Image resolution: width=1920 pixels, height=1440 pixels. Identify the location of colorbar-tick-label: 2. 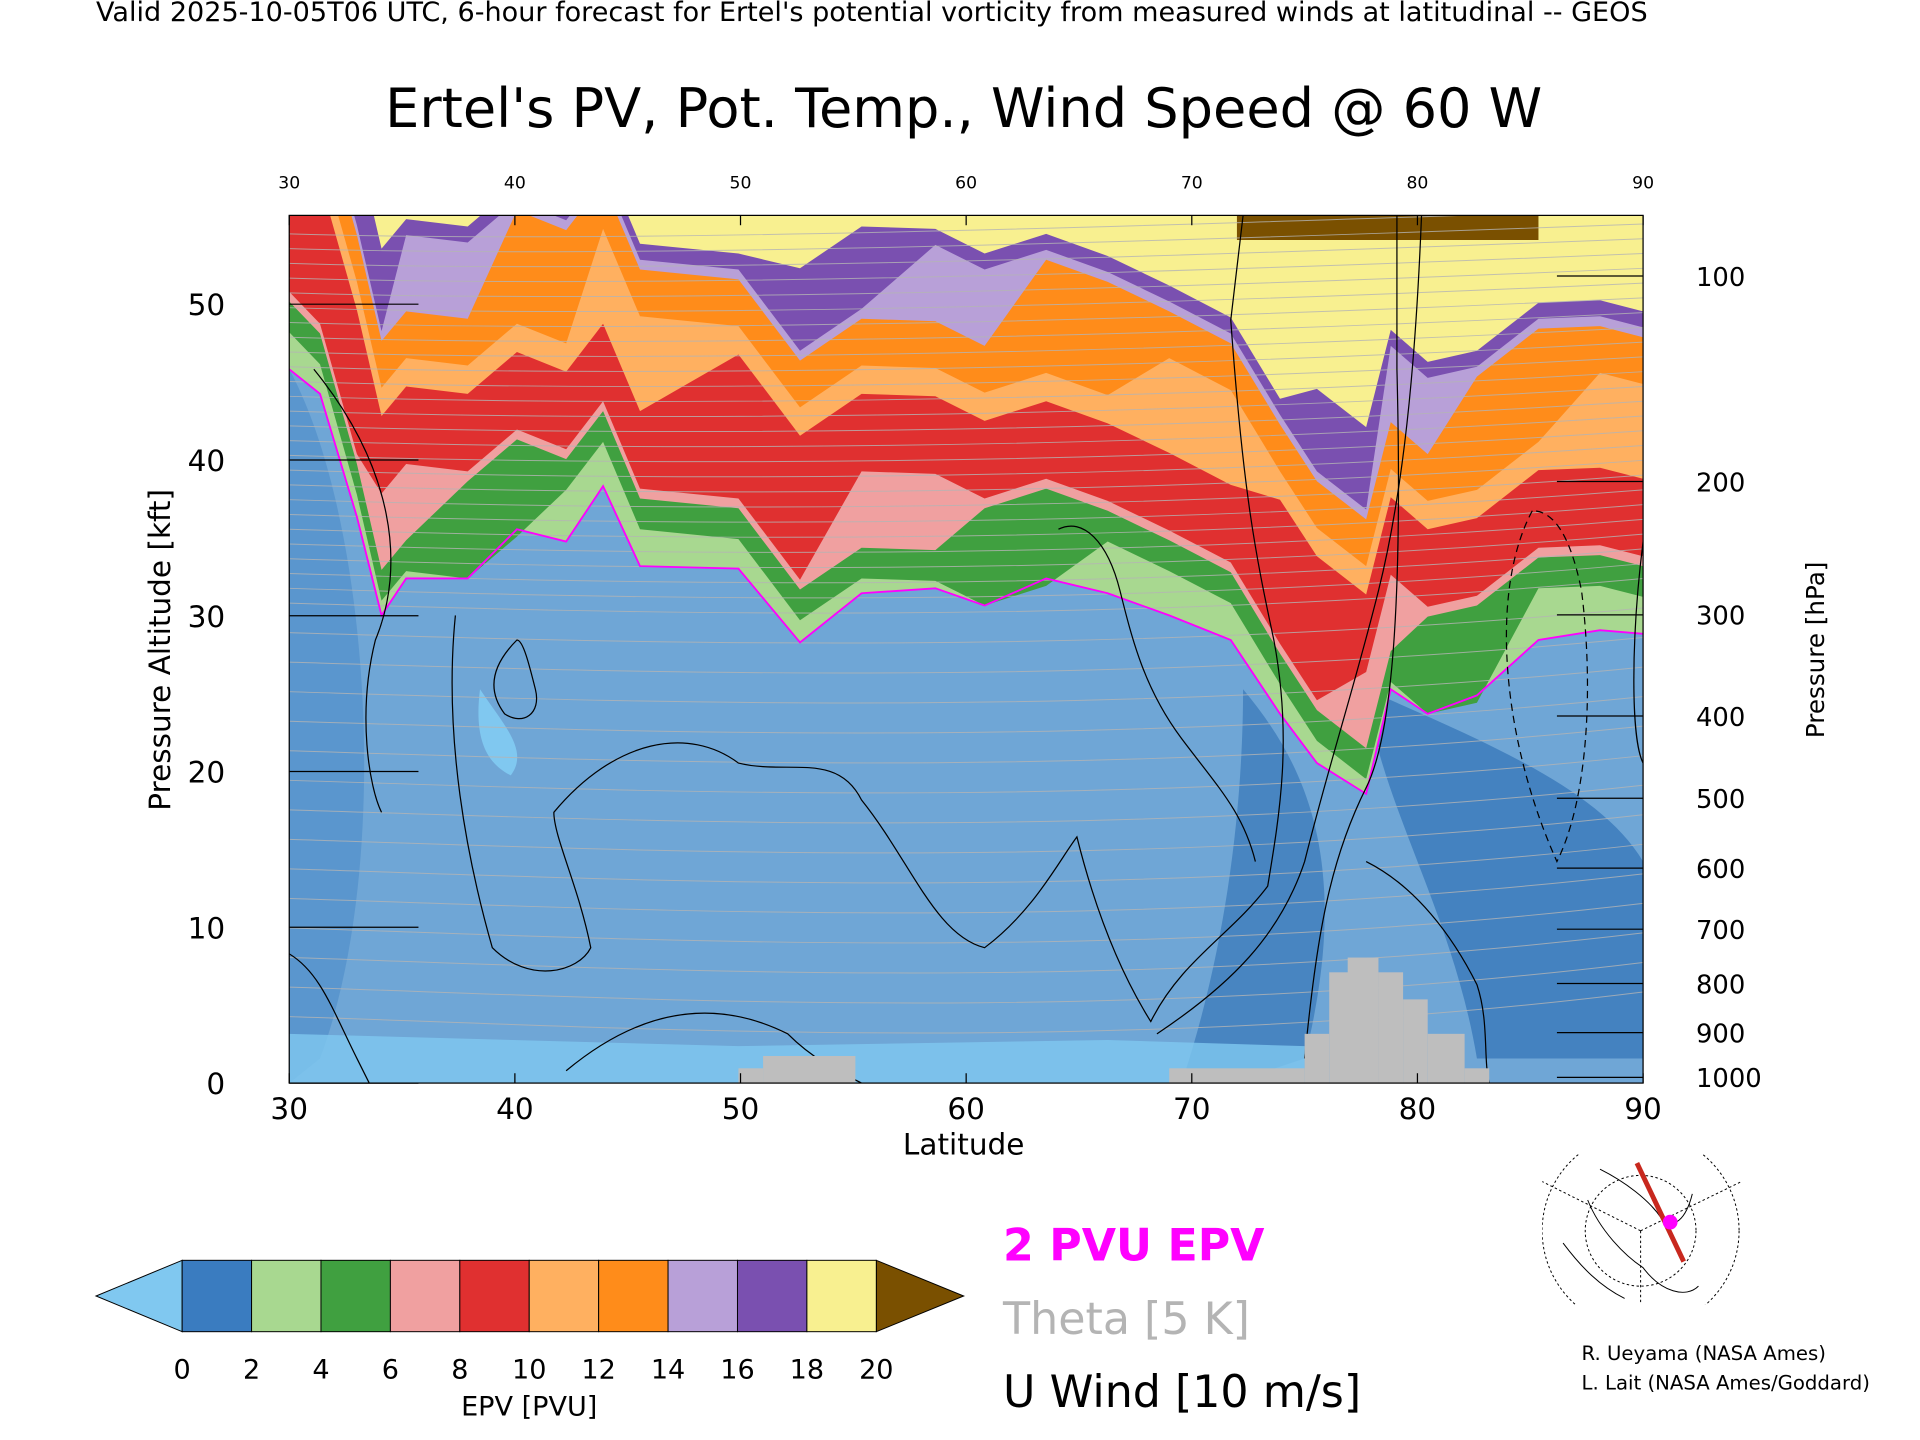
(251, 1369).